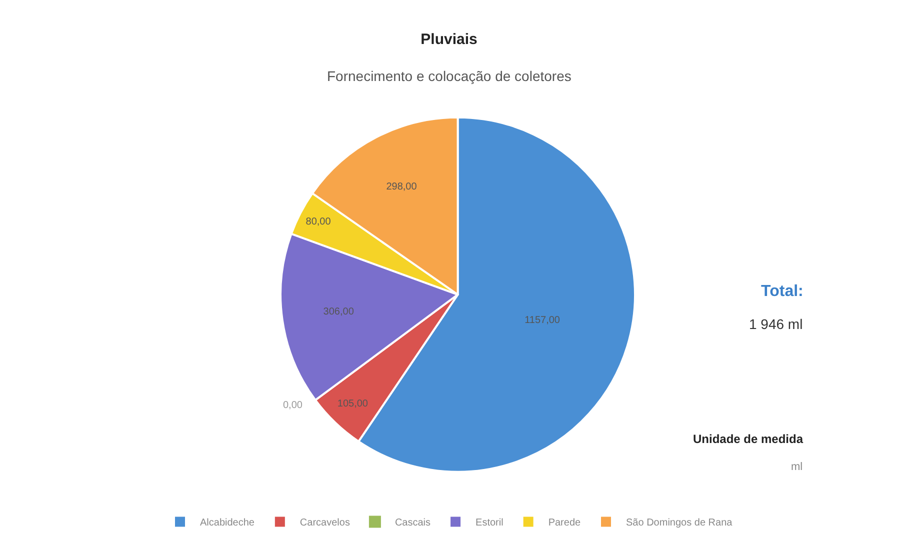 The height and width of the screenshot is (557, 898). Describe the element at coordinates (565, 523) in the screenshot. I see `legend-label: Parede` at that location.